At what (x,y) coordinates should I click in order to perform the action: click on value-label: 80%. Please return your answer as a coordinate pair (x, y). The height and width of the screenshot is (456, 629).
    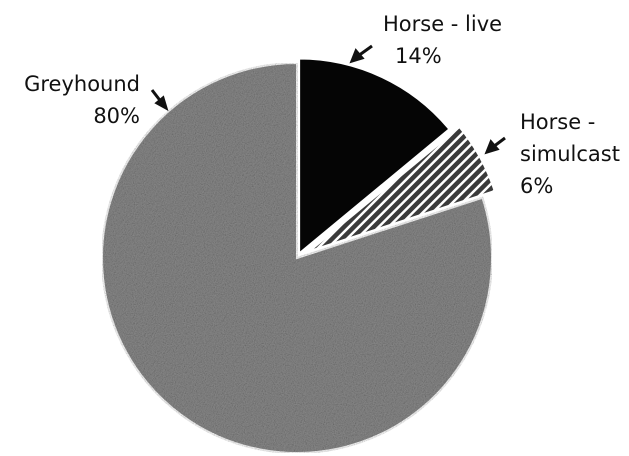
    Looking at the image, I should click on (116, 116).